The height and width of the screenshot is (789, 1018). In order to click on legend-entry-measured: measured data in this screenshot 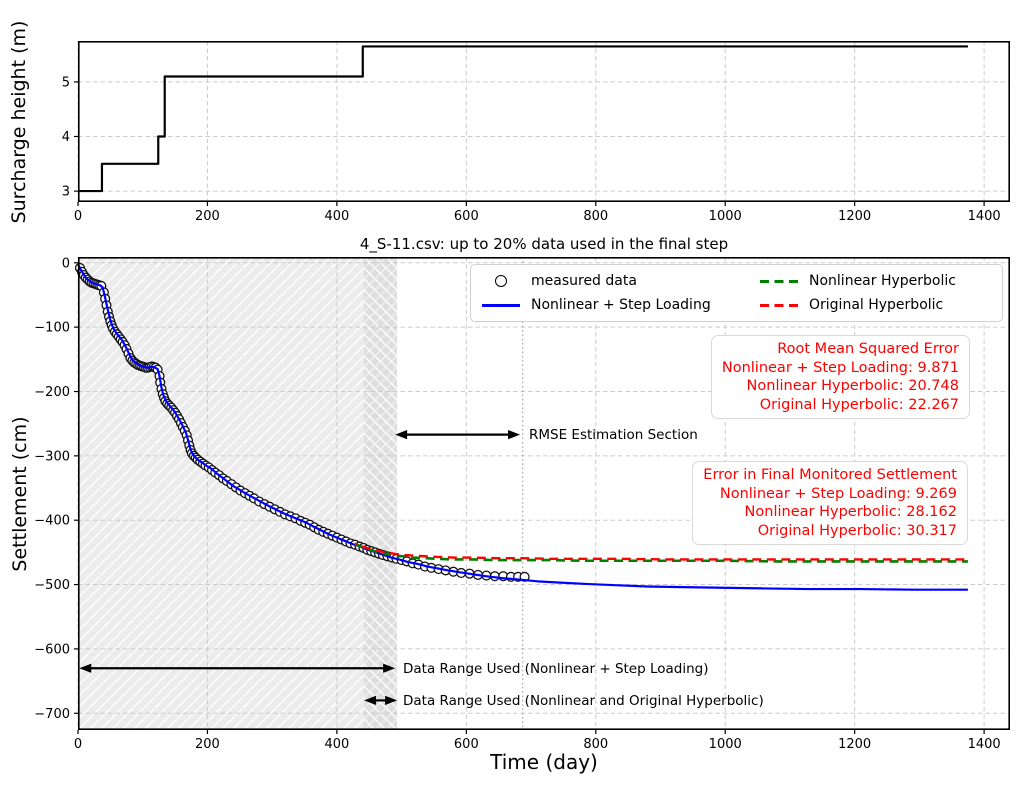, I will do `click(620, 281)`.